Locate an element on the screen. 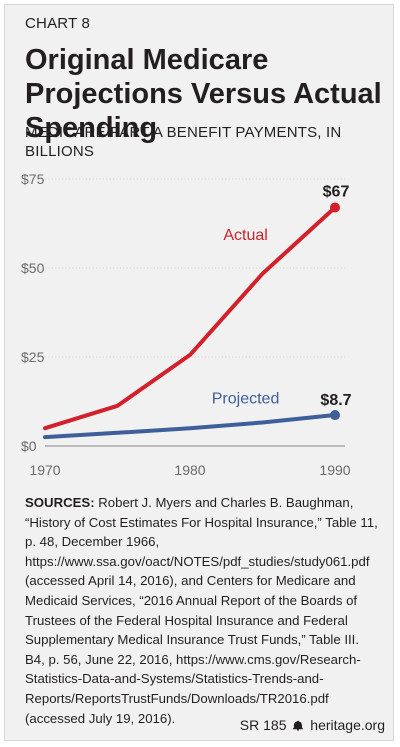  y-tick-label: $0 is located at coordinates (29, 446).